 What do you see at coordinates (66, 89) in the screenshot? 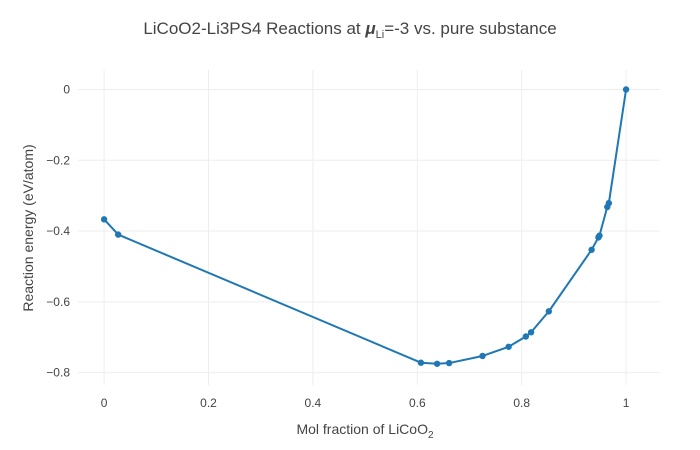
I see `y-tick-label: 0` at bounding box center [66, 89].